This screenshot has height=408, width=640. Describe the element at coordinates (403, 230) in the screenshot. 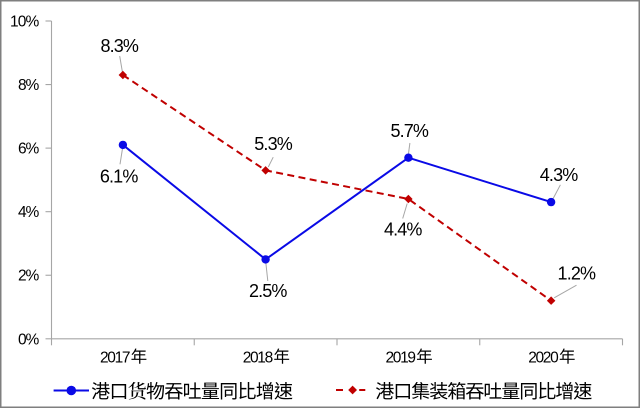

I see `svg-text: 4.4%` at that location.